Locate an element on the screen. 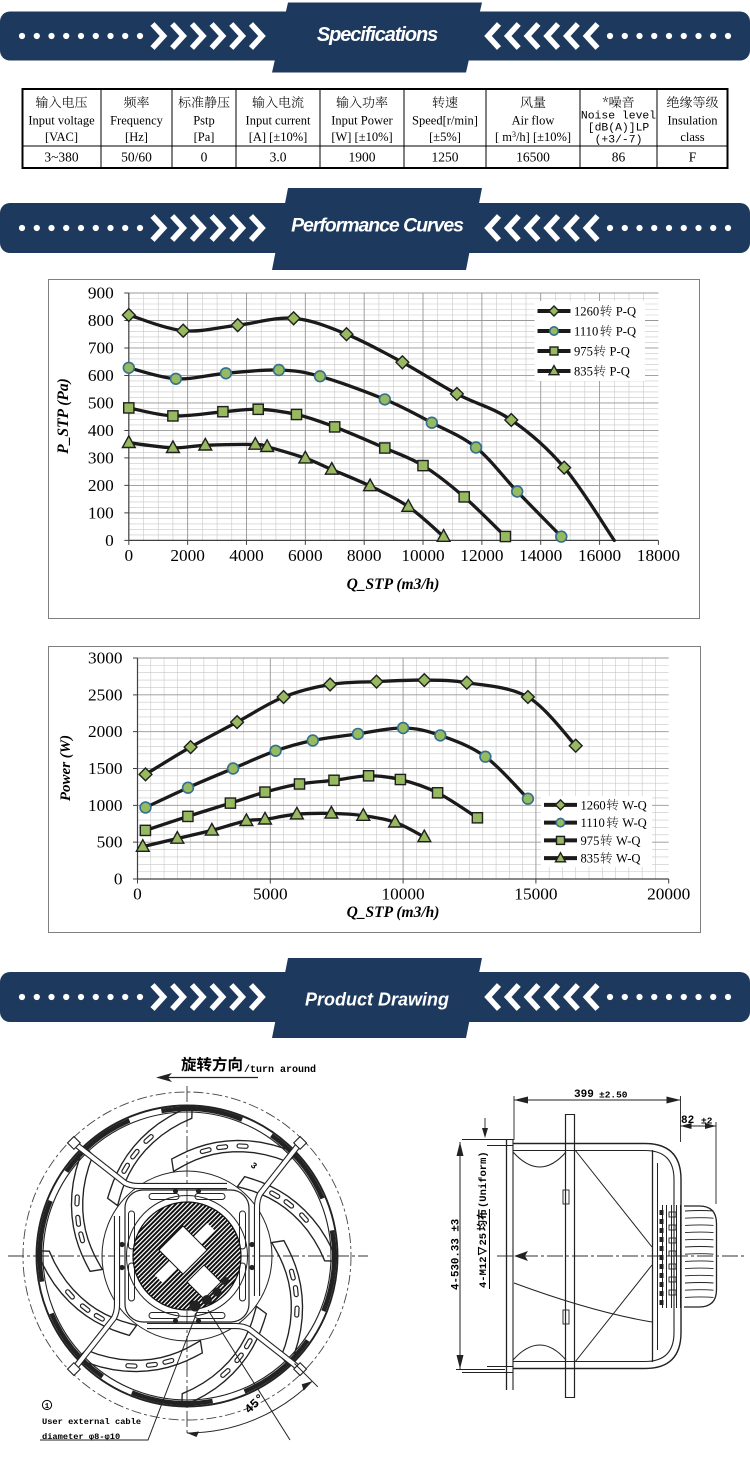  svg-text: 800 is located at coordinates (101, 320).